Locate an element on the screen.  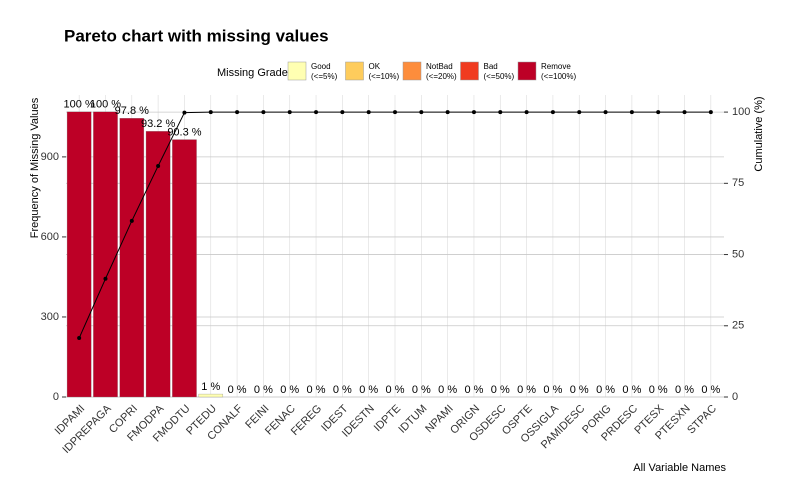
legend-range: (<=5%) is located at coordinates (324, 76).